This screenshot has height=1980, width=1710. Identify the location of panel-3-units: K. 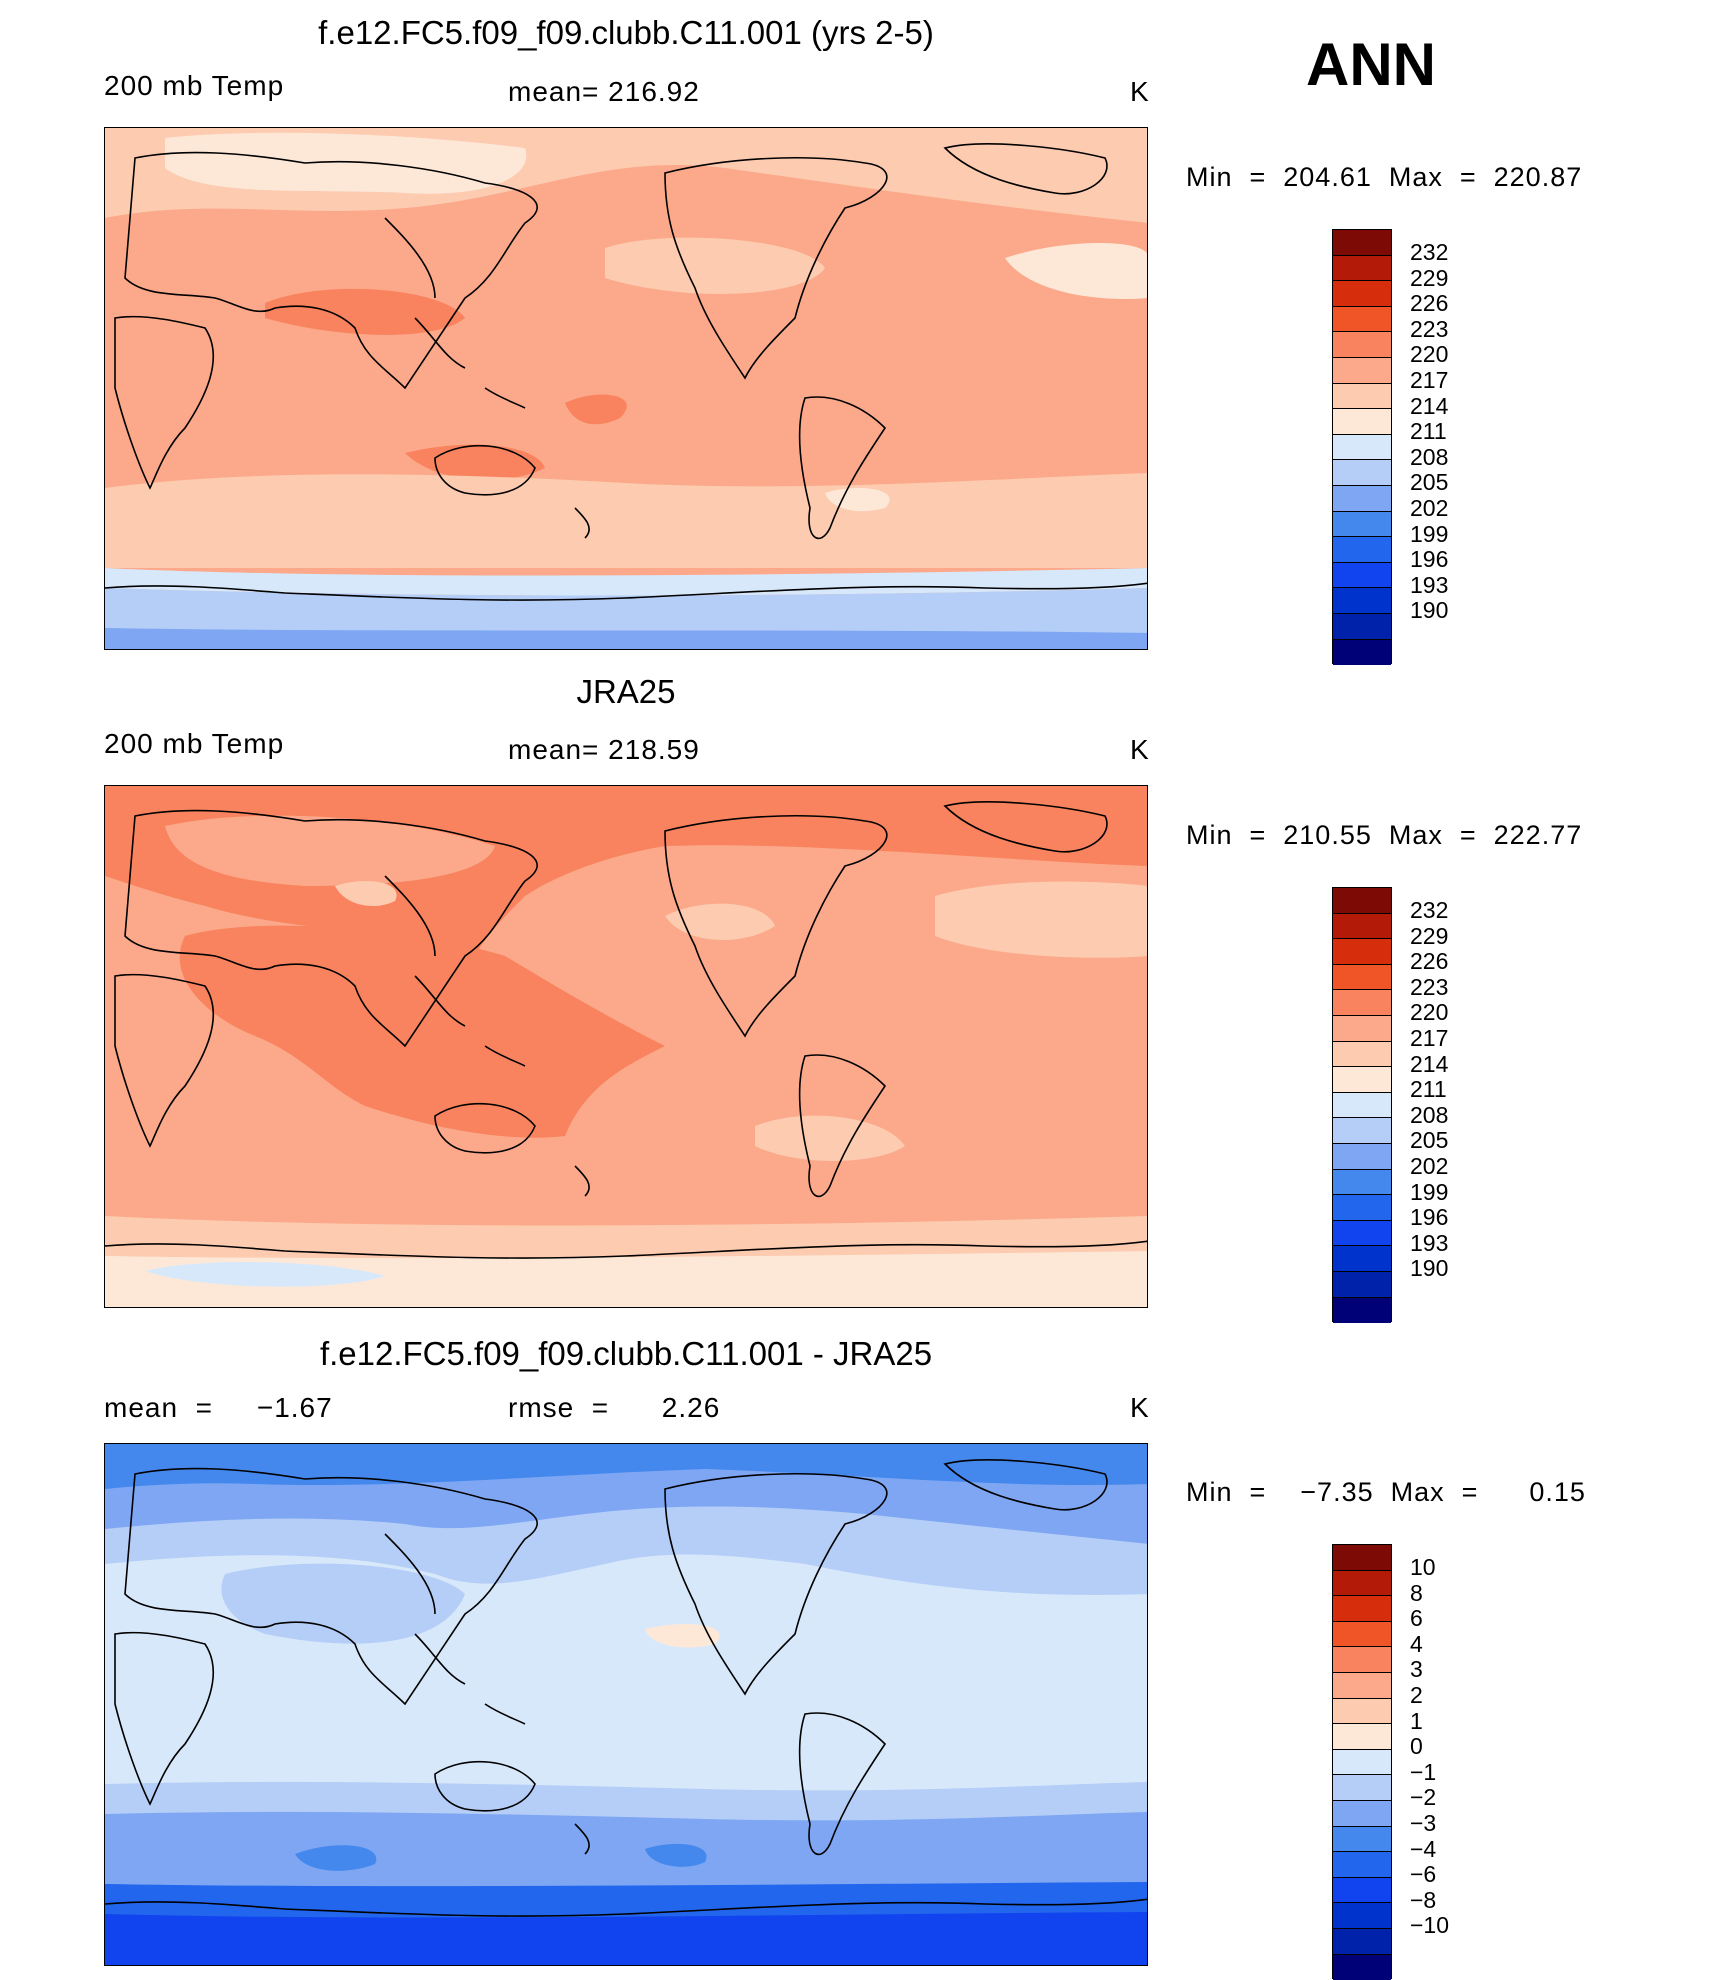
(1140, 1408).